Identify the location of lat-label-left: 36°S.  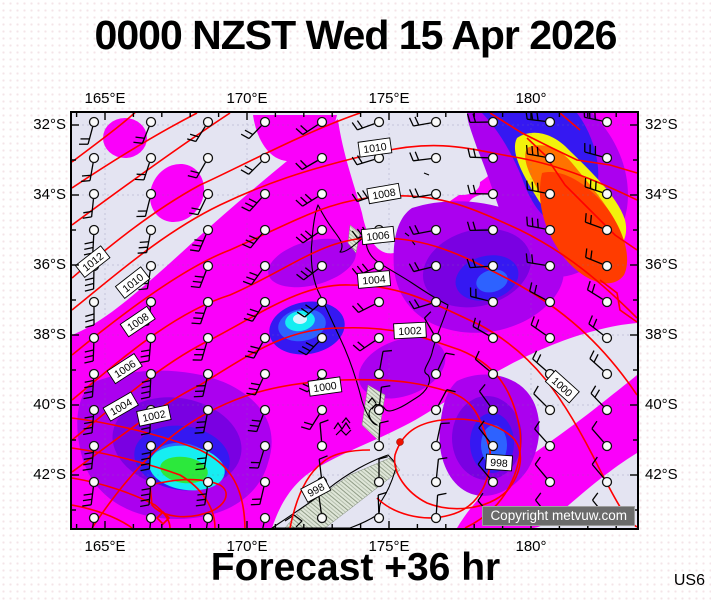
(49, 264).